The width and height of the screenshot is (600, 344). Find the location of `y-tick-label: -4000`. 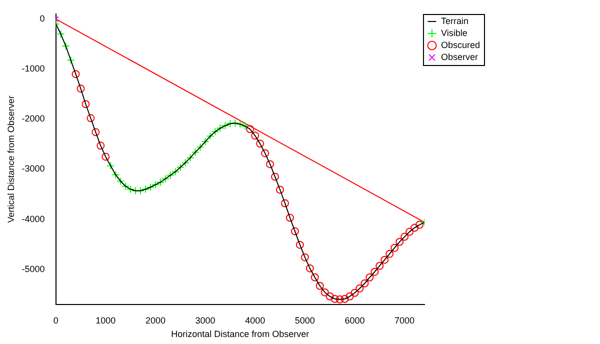

y-tick-label: -4000 is located at coordinates (33, 219).